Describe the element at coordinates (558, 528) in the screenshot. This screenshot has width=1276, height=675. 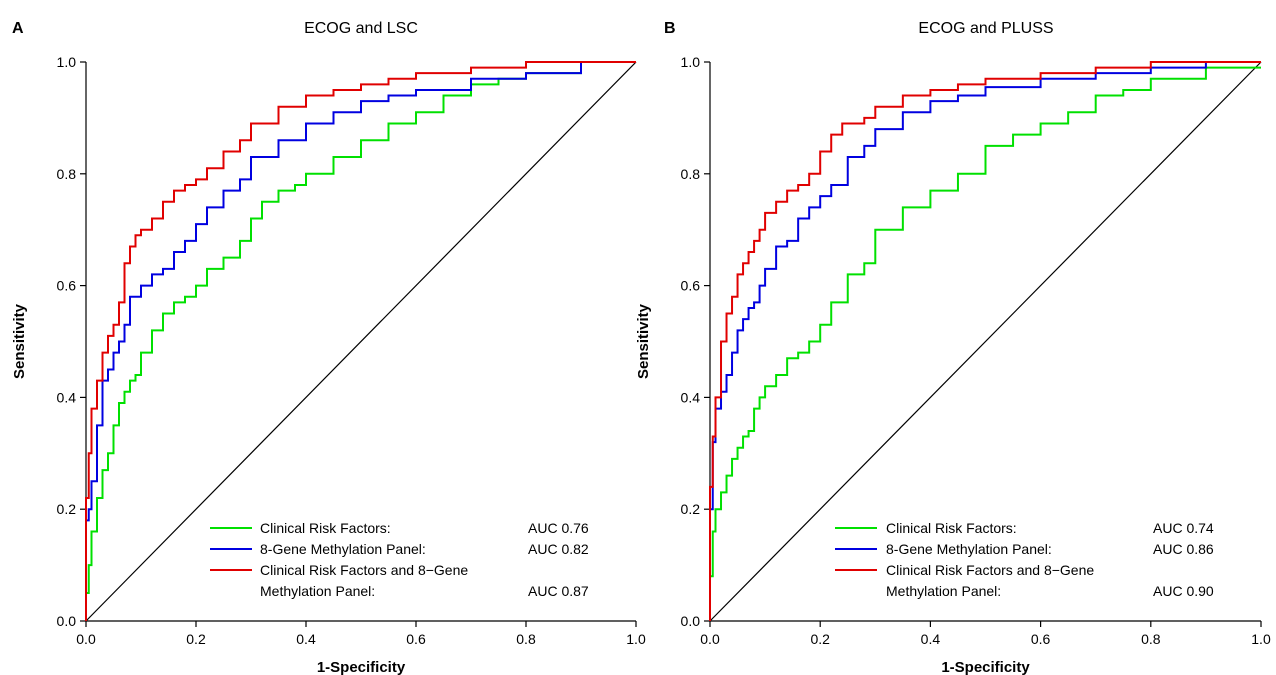
I see `legend-entry-auc: AUC 0.76` at that location.